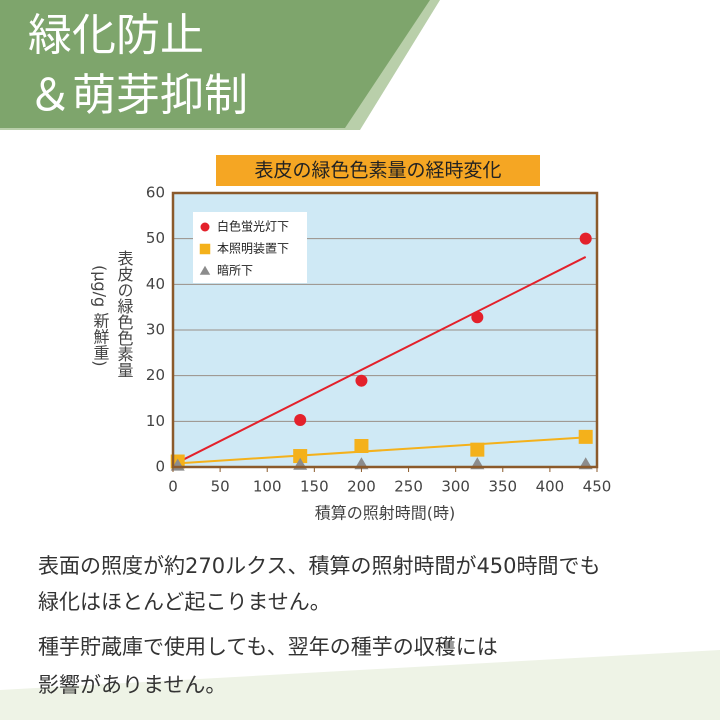 This screenshot has height=720, width=720. I want to click on y-tick-label: 30, so click(155, 330).